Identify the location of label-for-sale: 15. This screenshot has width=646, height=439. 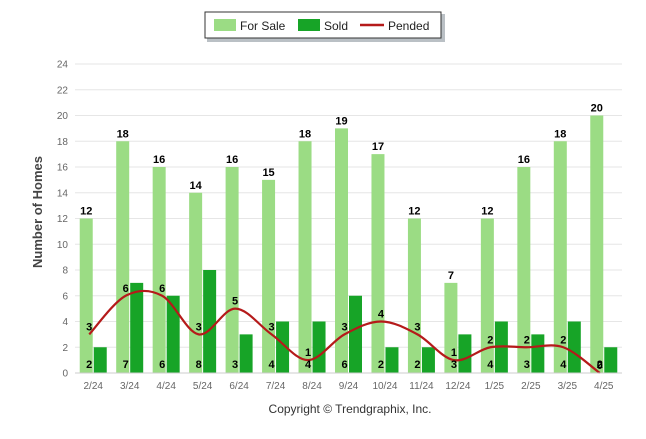
(268, 173).